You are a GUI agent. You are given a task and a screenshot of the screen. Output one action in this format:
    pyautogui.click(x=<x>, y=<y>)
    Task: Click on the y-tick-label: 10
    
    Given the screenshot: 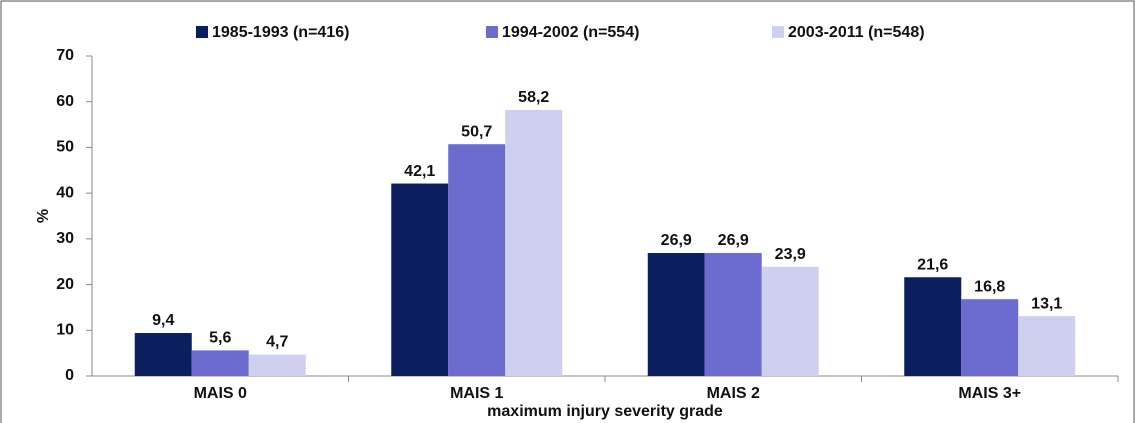 What is the action you would take?
    pyautogui.click(x=65, y=330)
    